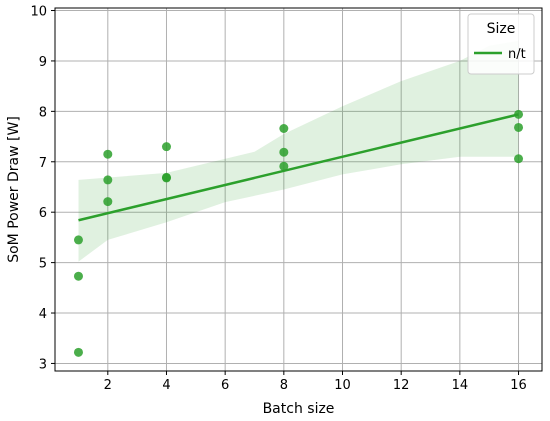  What do you see at coordinates (518, 385) in the screenshot?
I see `x-tick-label: 16` at bounding box center [518, 385].